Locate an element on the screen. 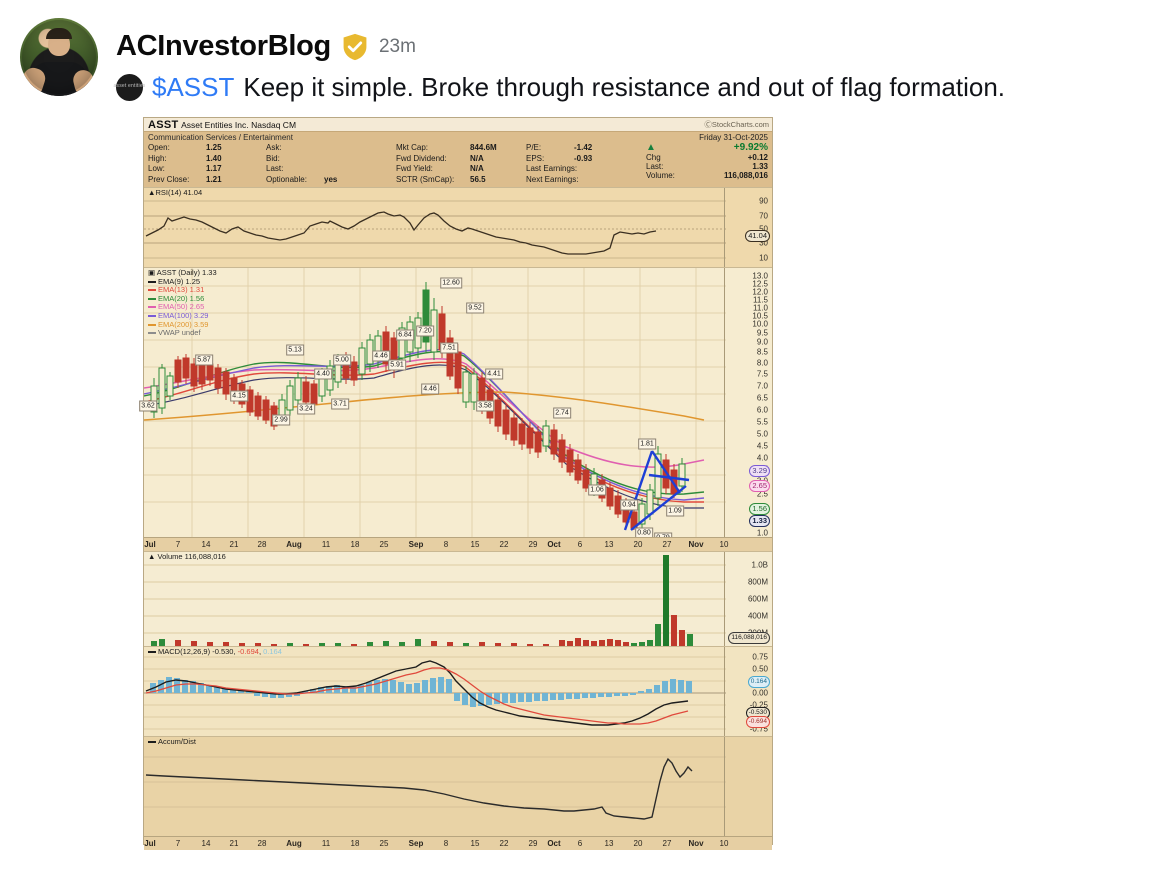  price-ytick: 2.5 is located at coordinates (762, 494).